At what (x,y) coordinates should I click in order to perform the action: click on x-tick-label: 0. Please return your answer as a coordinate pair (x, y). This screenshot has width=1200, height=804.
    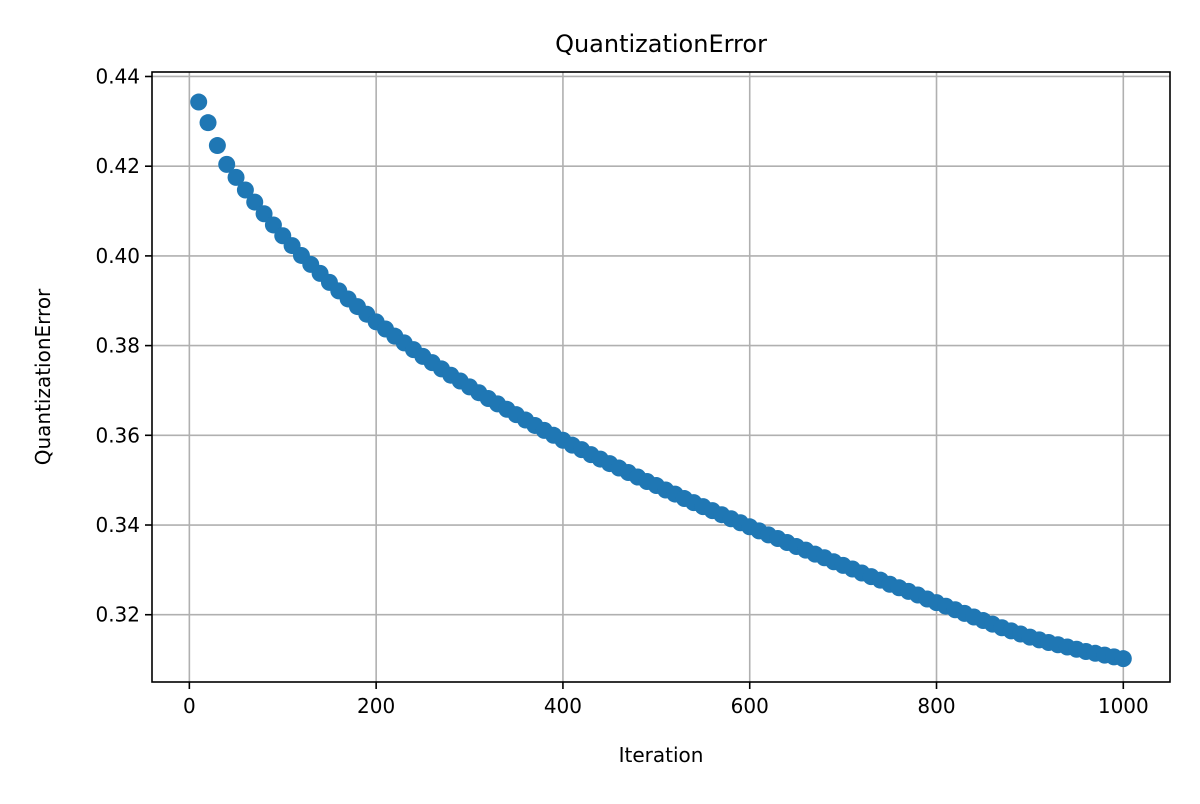
    Looking at the image, I should click on (189, 706).